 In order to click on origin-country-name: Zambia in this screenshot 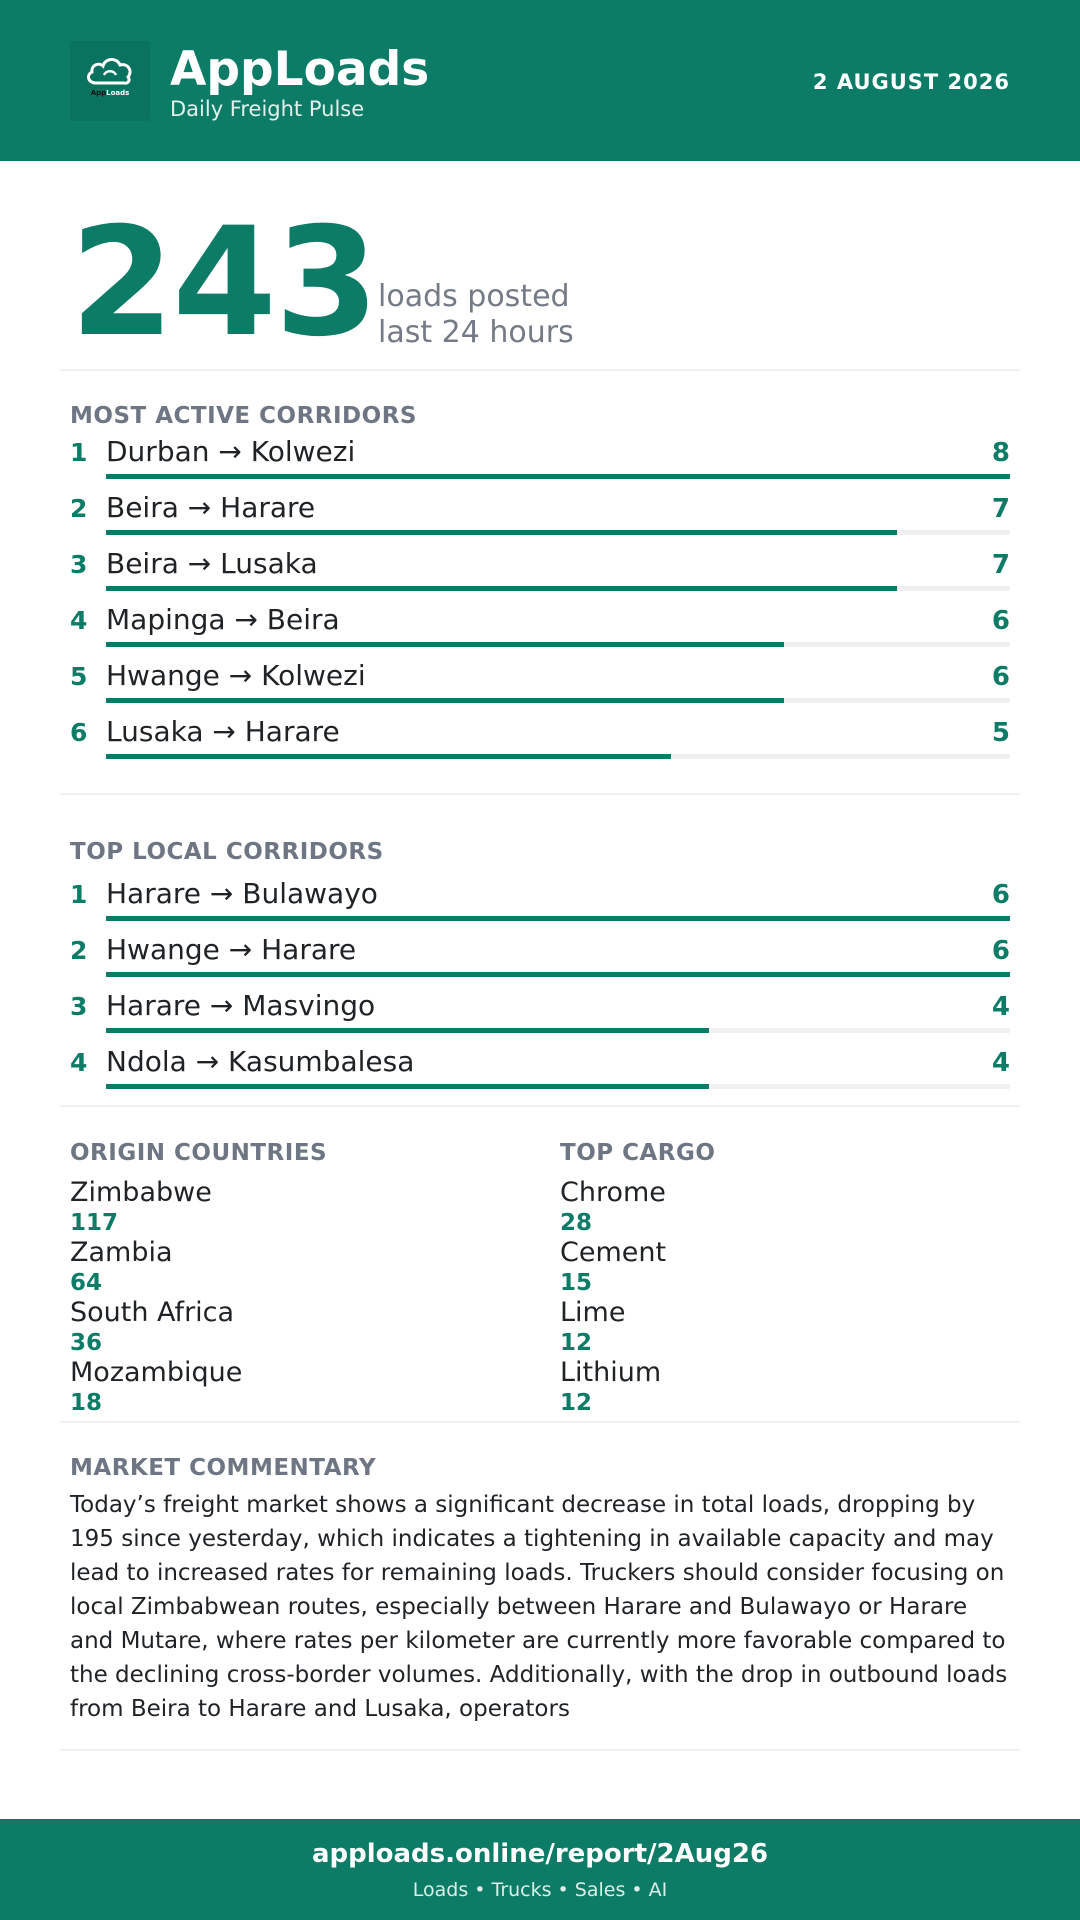, I will do `click(121, 1252)`.